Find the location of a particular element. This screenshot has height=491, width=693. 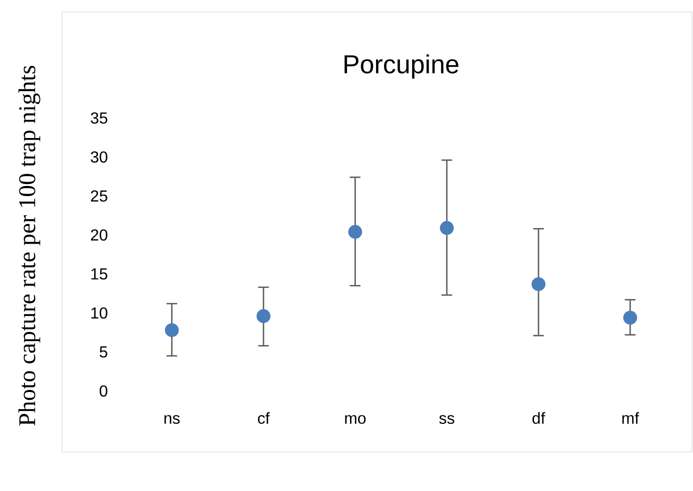

x-tick-label: mf is located at coordinates (631, 418).